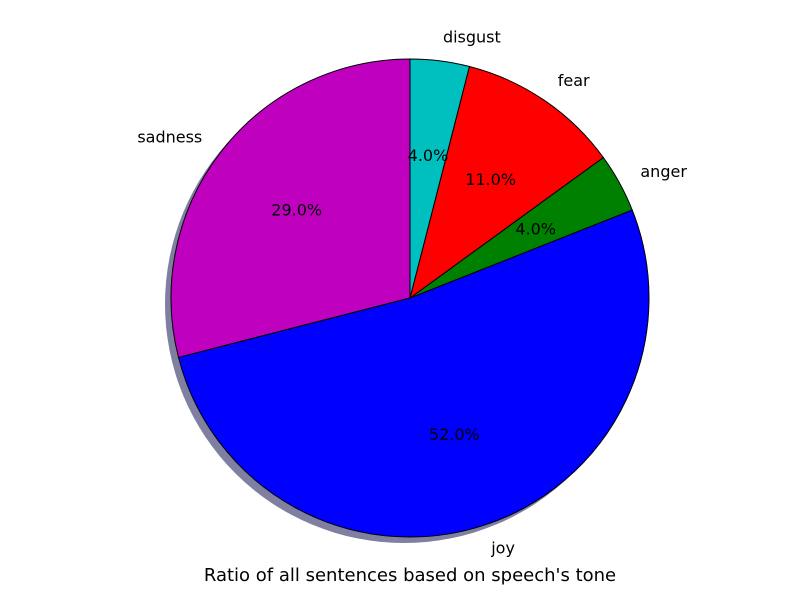 The width and height of the screenshot is (800, 600). What do you see at coordinates (428, 155) in the screenshot?
I see `pct-label-disgust: 4.0%` at bounding box center [428, 155].